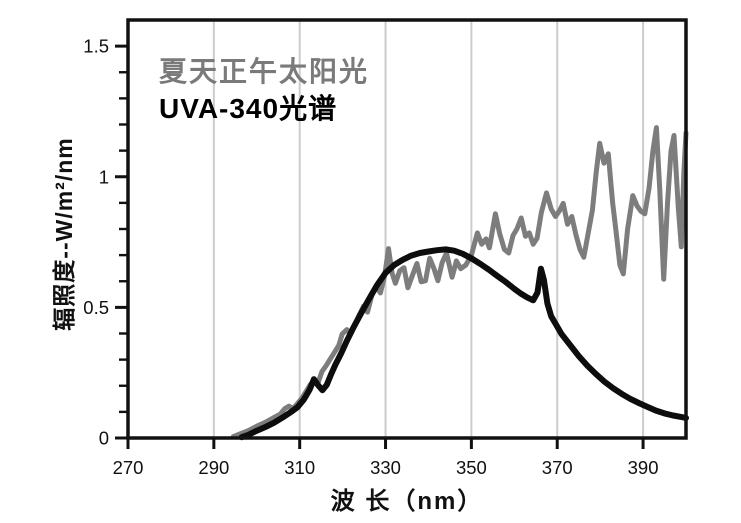 The width and height of the screenshot is (741, 523). Describe the element at coordinates (299, 467) in the screenshot. I see `x-tick-label-310: 310` at that location.